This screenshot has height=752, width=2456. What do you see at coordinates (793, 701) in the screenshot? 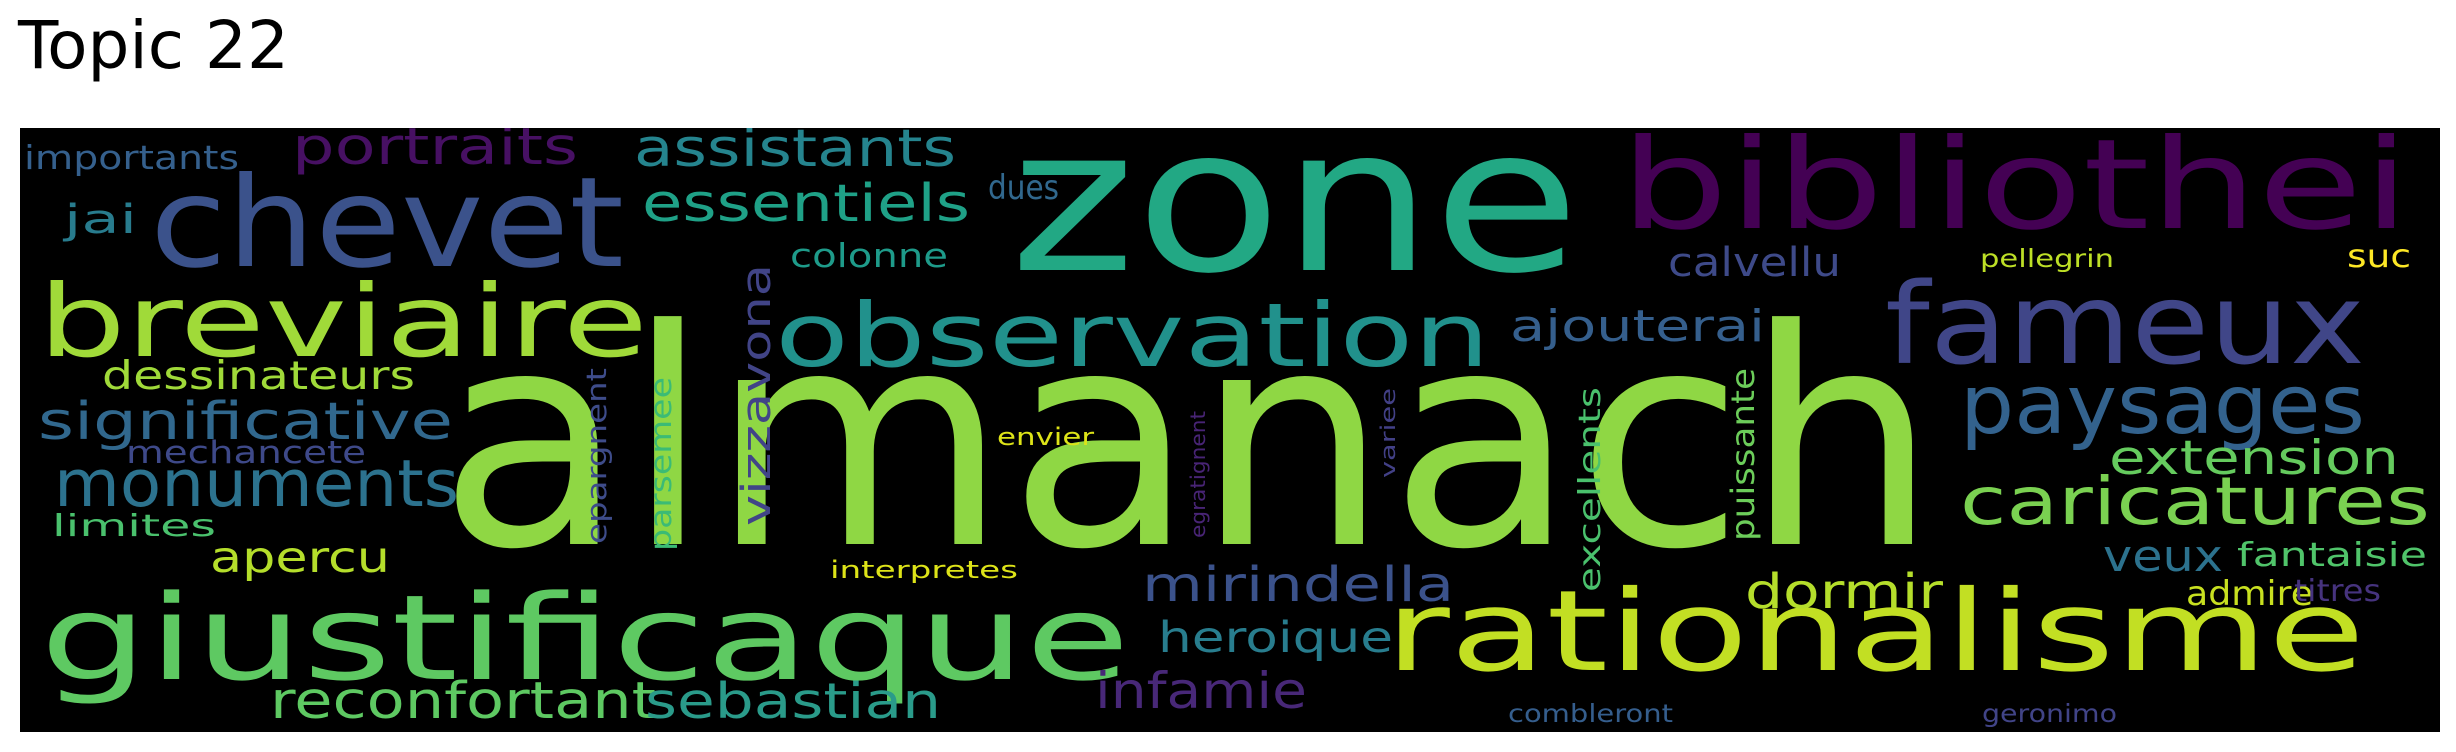
I see `word-sebastian: sebastian` at bounding box center [793, 701].